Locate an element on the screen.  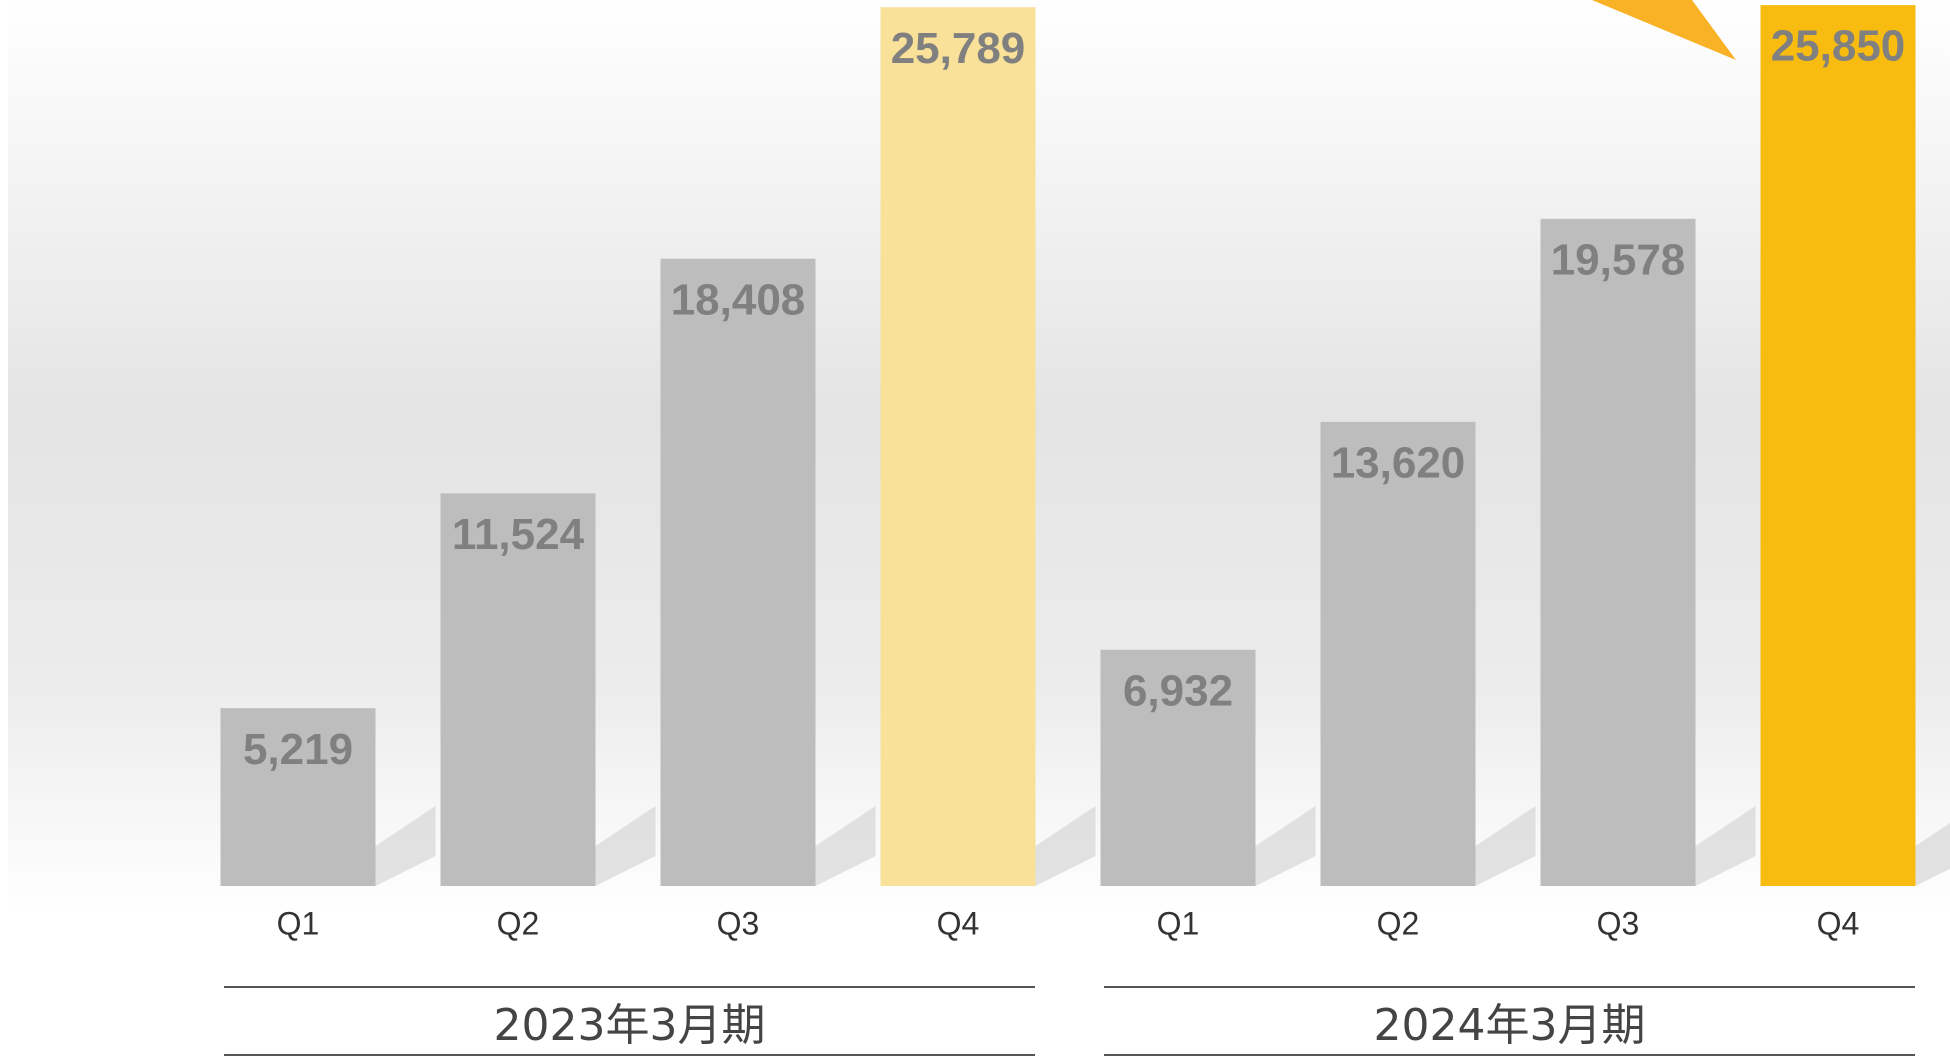
value-label: 5,219 is located at coordinates (298, 749).